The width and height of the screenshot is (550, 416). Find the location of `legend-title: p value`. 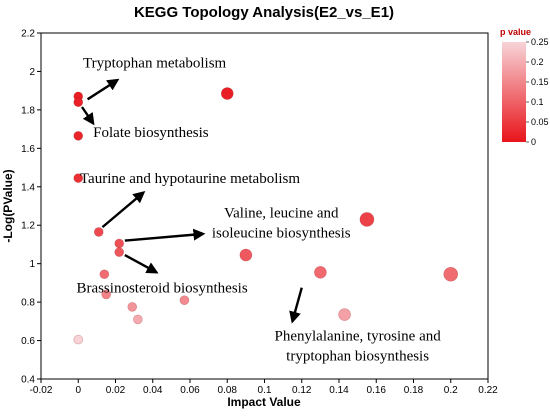

legend-title: p value is located at coordinates (515, 32).